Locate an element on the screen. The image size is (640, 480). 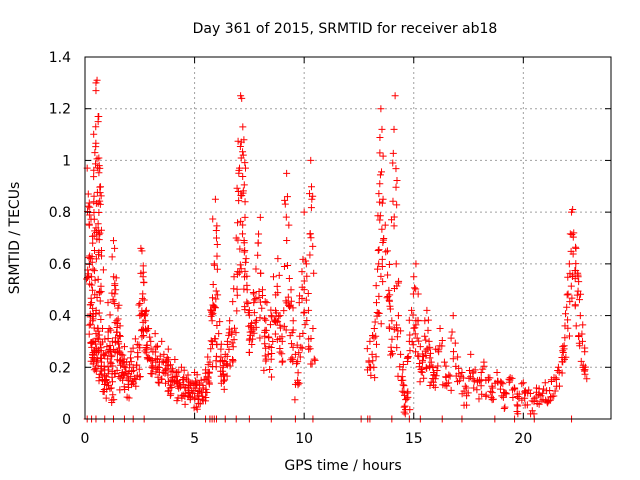
x-tick-label: 20 is located at coordinates (523, 439).